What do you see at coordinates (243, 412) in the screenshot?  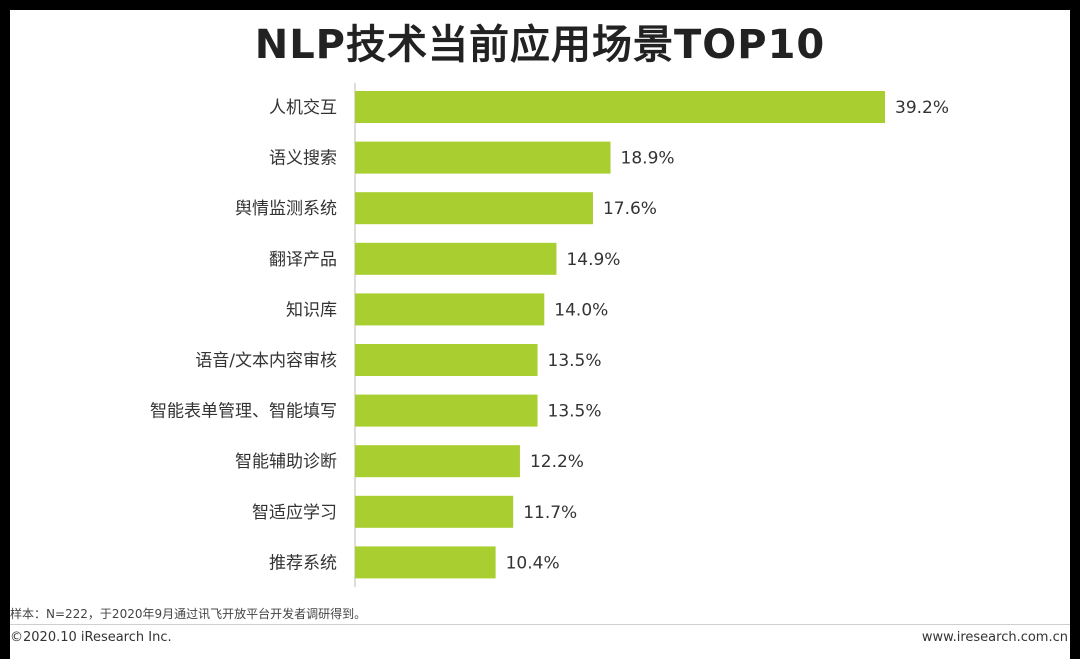 I see `category-label: 智能表单管理、智能填写` at bounding box center [243, 412].